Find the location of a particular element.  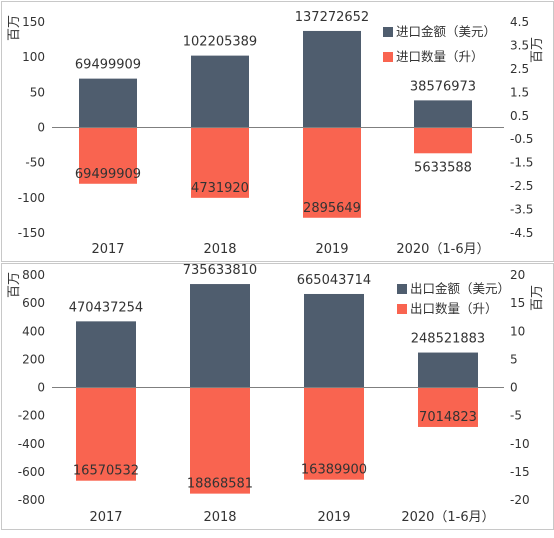

chart1-left-tick-label: -50 is located at coordinates (35, 163).